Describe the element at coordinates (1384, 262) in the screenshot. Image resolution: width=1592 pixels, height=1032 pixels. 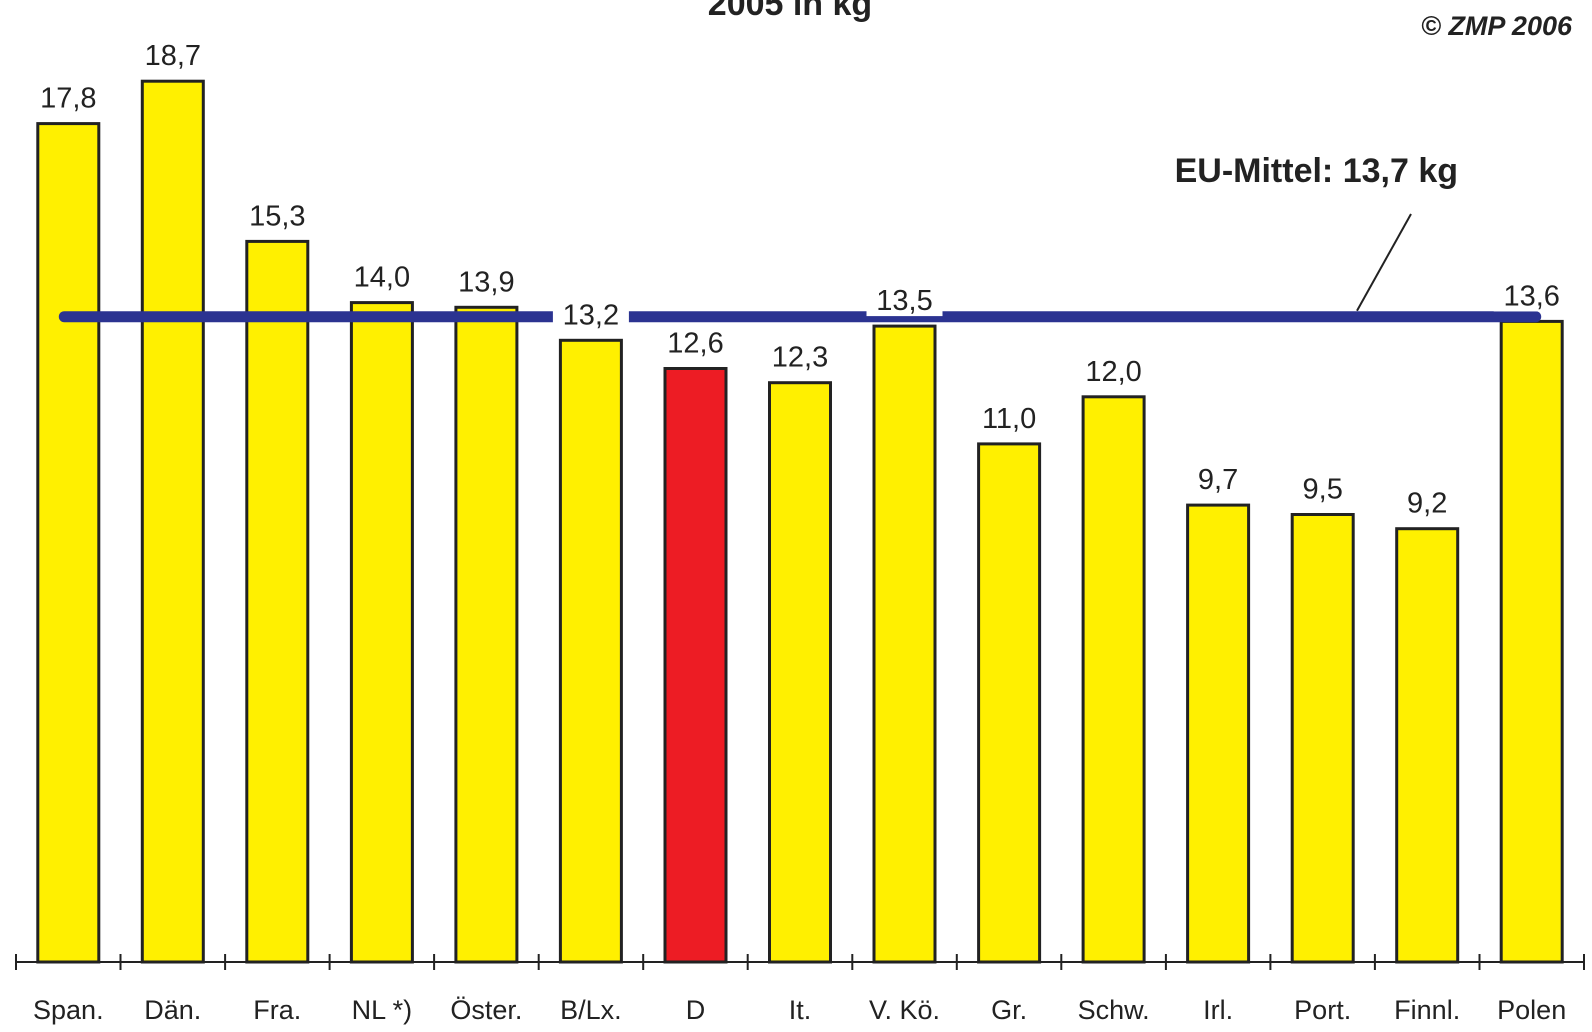
I see `average-callout-line` at that location.